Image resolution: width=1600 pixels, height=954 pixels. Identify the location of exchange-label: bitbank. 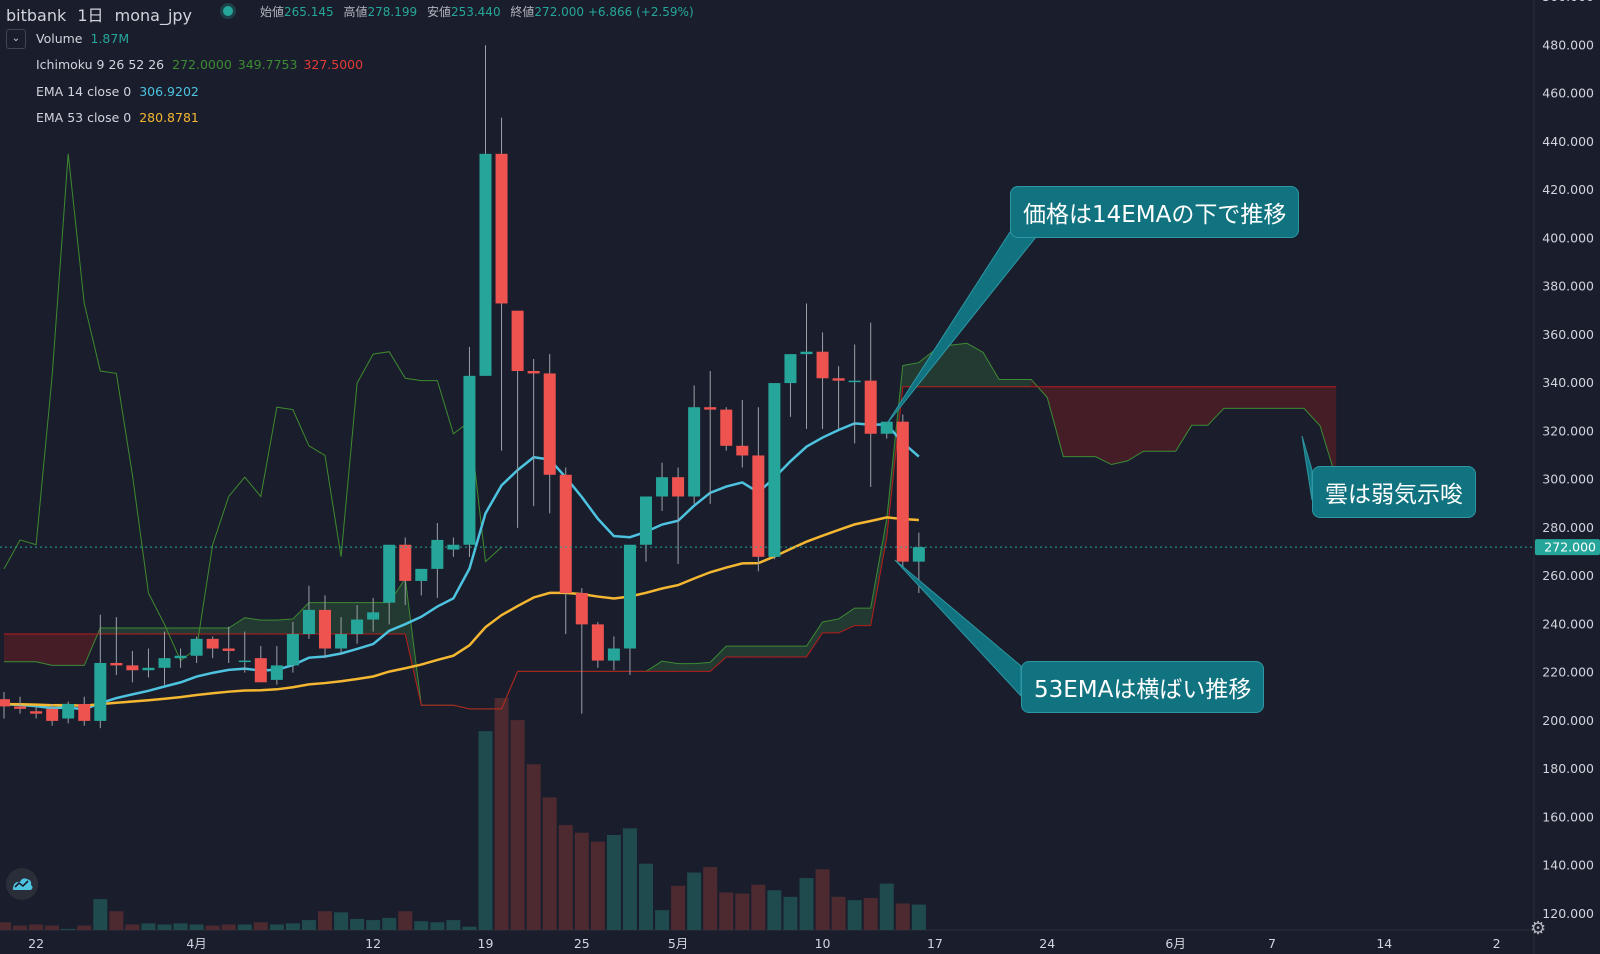
(36, 15).